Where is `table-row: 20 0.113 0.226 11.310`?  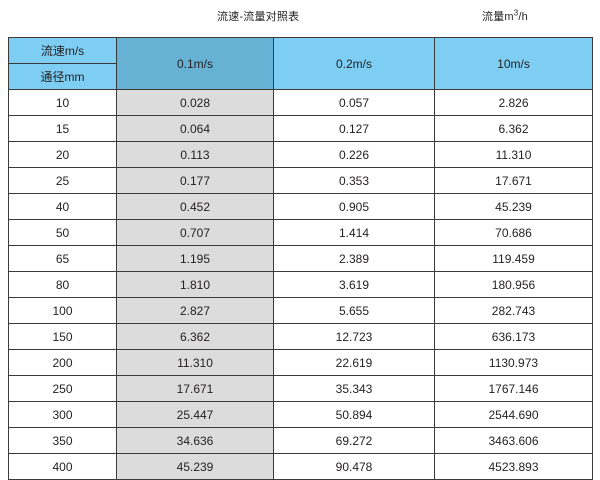
table-row: 20 0.113 0.226 11.310 is located at coordinates (300, 154).